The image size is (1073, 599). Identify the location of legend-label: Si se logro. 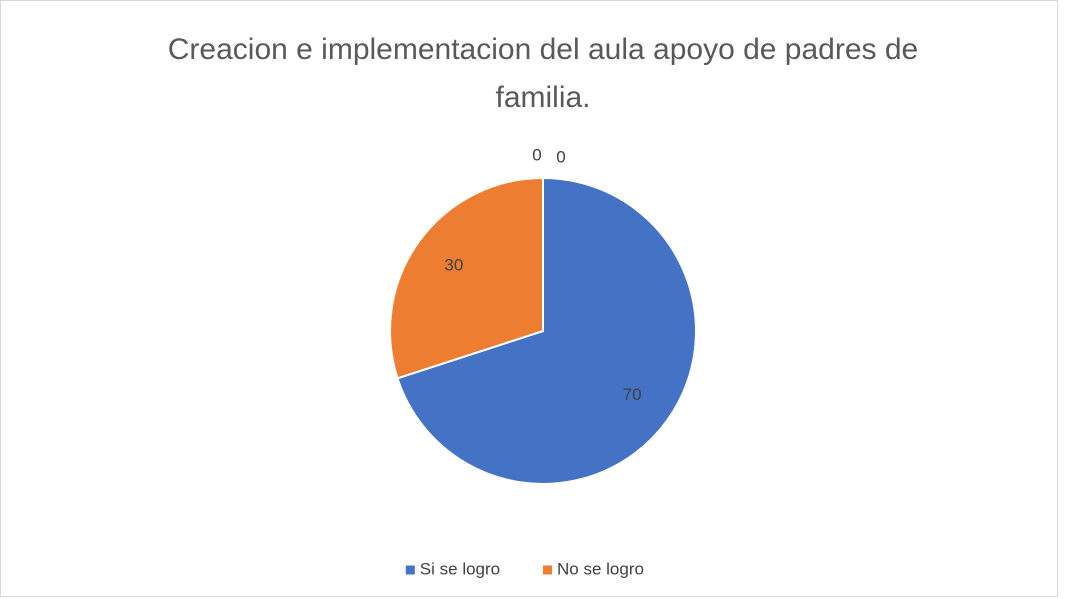
(460, 568).